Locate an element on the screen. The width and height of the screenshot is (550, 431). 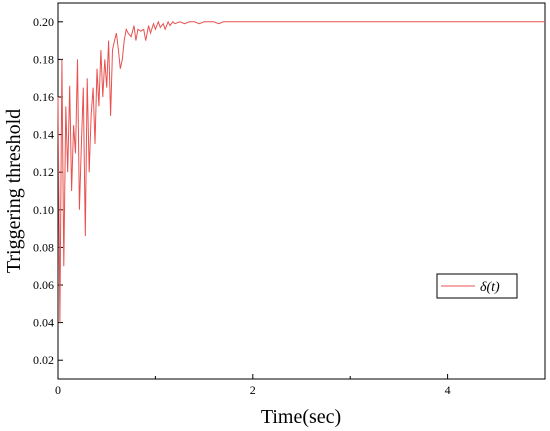
x-axis-label: Time(sec) is located at coordinates (301, 417).